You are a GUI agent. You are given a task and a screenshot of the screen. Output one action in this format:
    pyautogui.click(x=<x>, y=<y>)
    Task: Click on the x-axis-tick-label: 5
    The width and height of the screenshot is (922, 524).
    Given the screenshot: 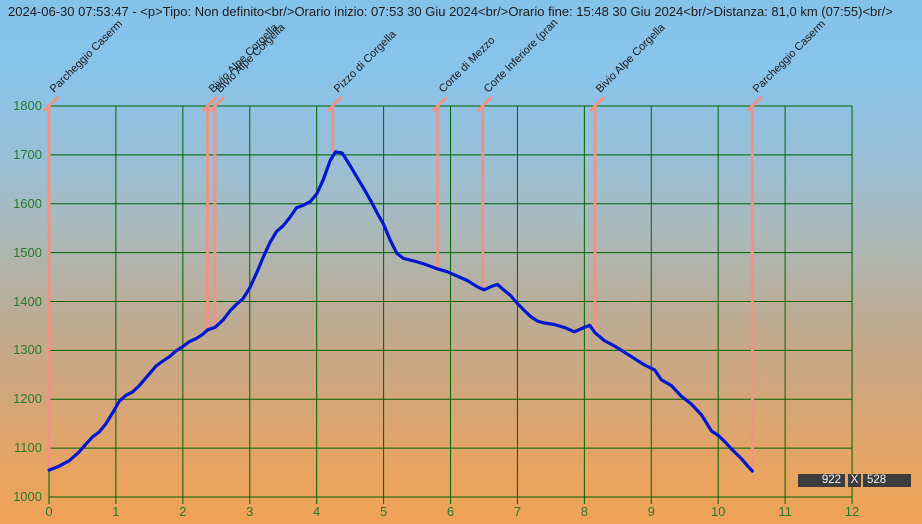 What is the action you would take?
    pyautogui.click(x=383, y=511)
    